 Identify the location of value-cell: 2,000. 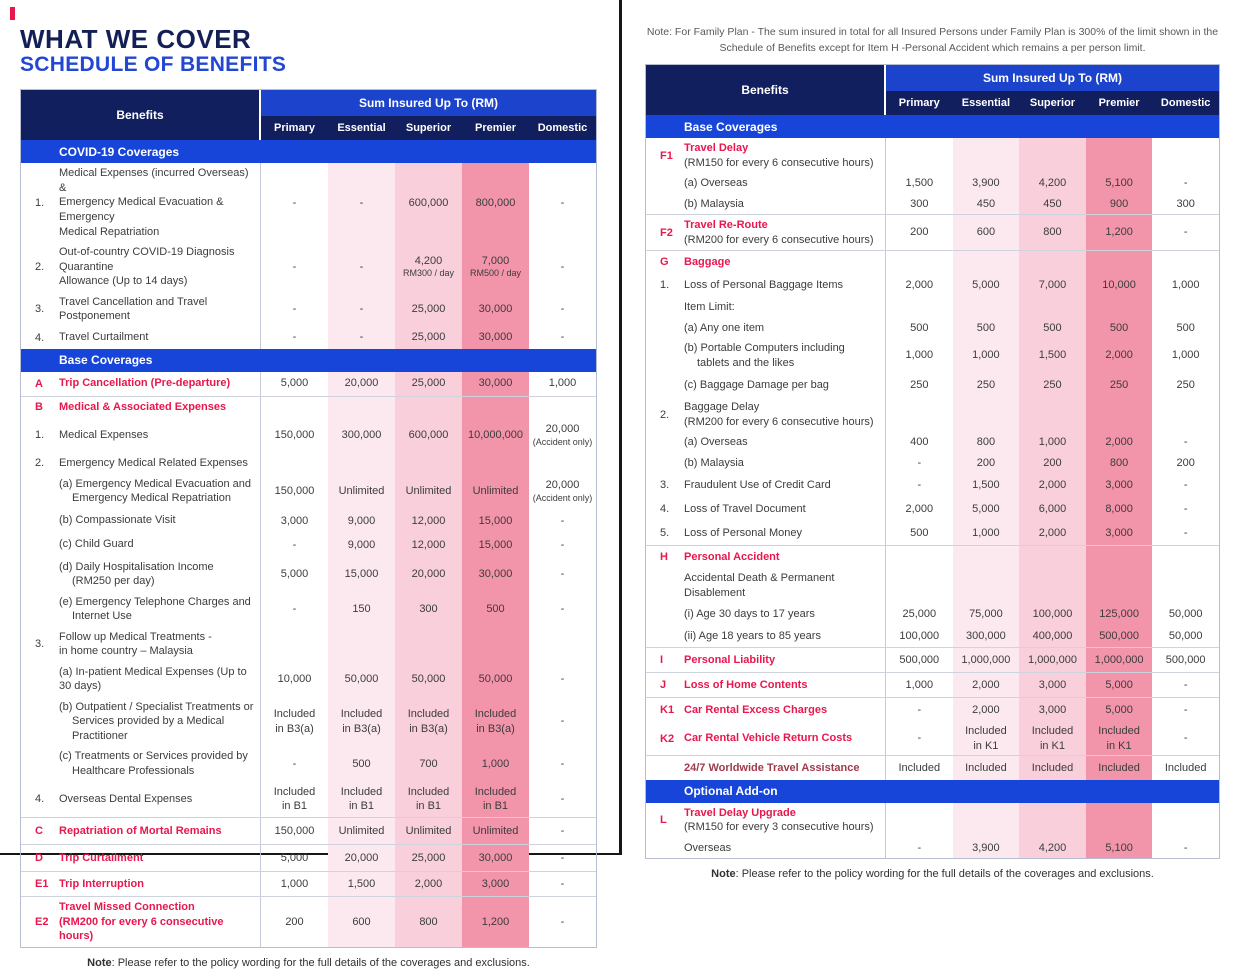
(1119, 442).